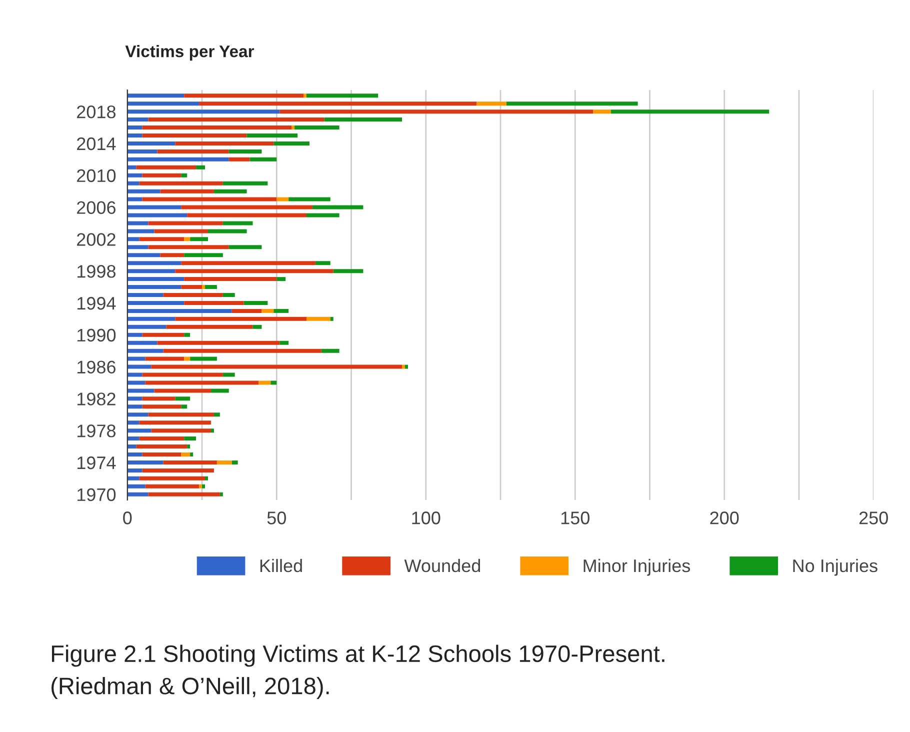 This screenshot has width=910, height=732. What do you see at coordinates (873, 518) in the screenshot?
I see `x-tick-label: 250` at bounding box center [873, 518].